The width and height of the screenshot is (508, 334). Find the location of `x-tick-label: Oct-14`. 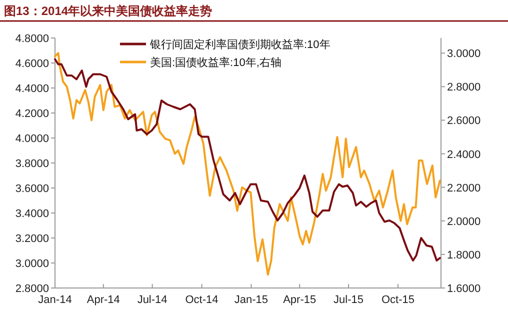

x-tick-label: Oct-14 is located at coordinates (201, 300).